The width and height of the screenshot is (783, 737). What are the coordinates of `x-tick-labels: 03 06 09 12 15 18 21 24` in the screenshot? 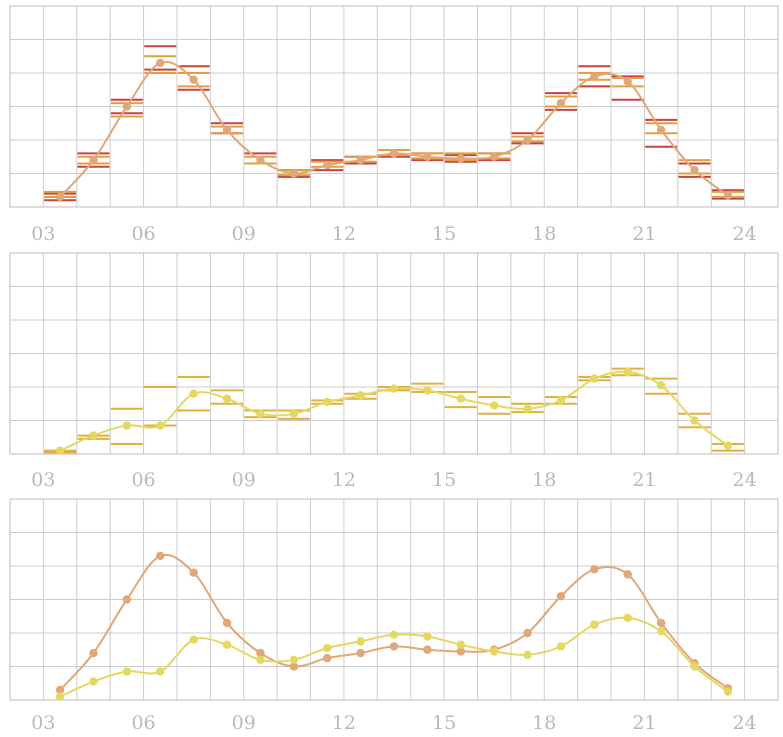 It's located at (393, 480).